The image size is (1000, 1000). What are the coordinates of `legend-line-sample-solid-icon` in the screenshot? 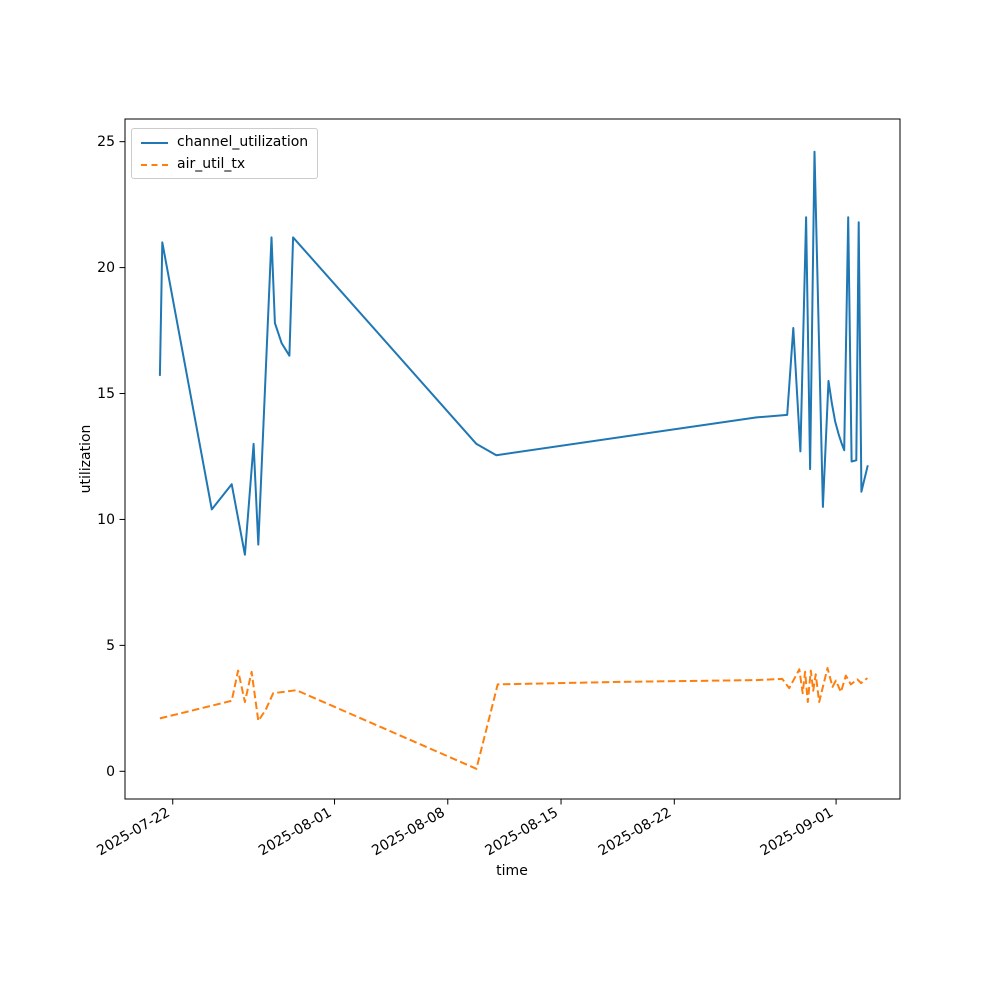 It's located at (154, 142).